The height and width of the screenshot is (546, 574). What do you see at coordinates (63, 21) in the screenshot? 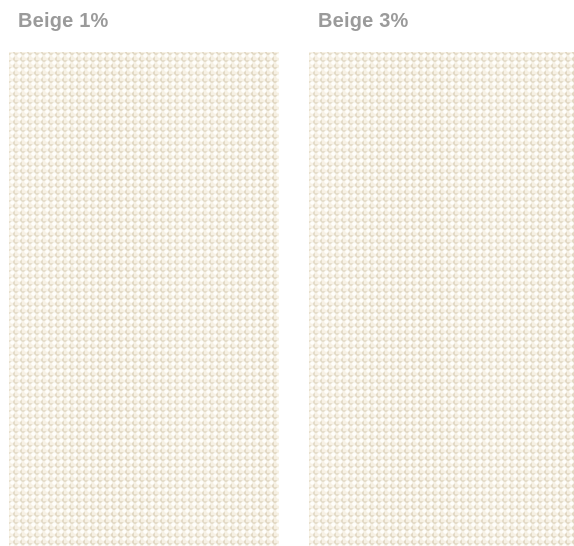
I see `swatch-label: Beige 1%` at bounding box center [63, 21].